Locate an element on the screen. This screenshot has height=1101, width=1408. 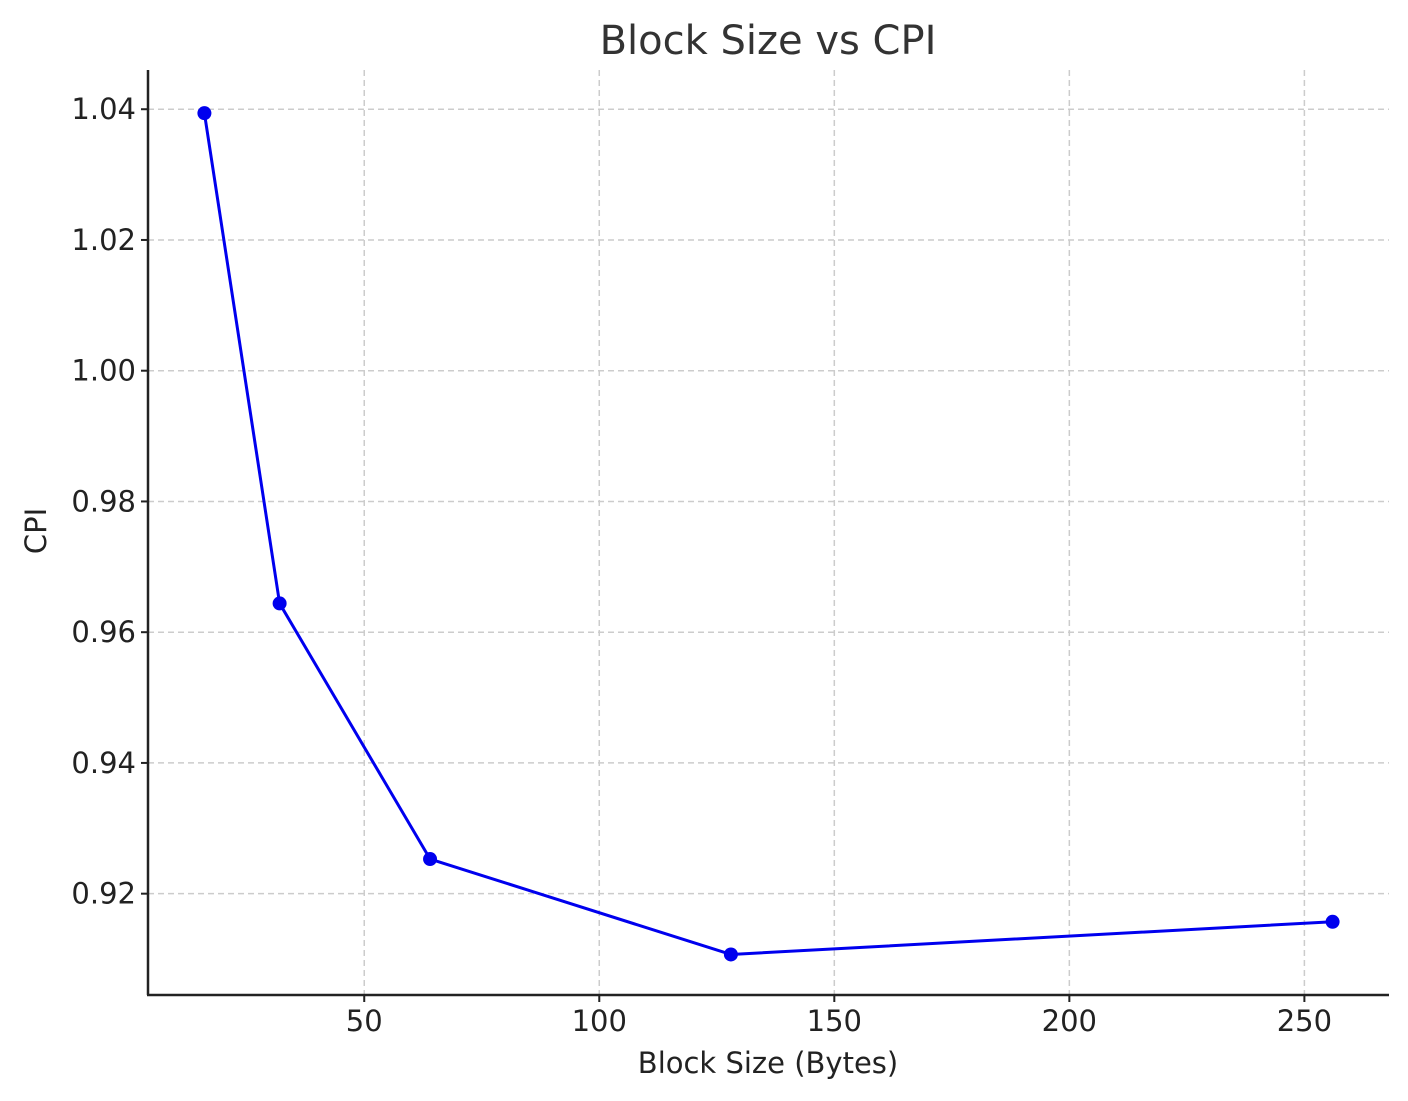
y-tick-label: 0.94 is located at coordinates (103, 763).